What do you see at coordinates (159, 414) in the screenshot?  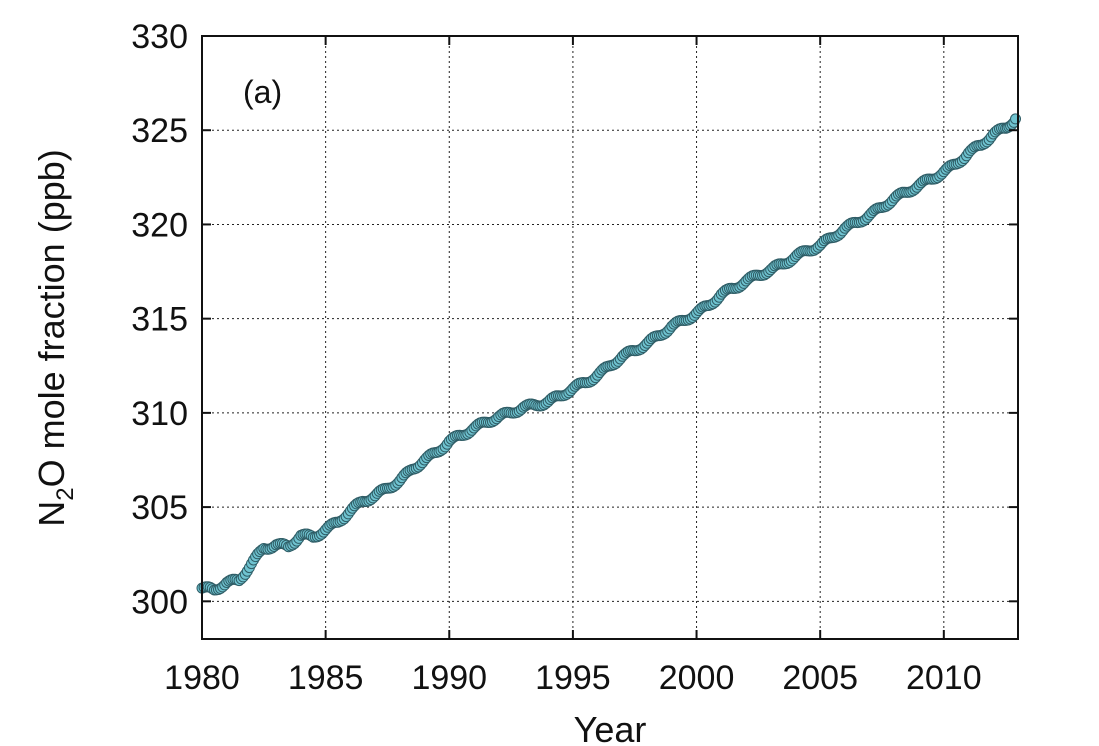 I see `y-tick-label: 310` at bounding box center [159, 414].